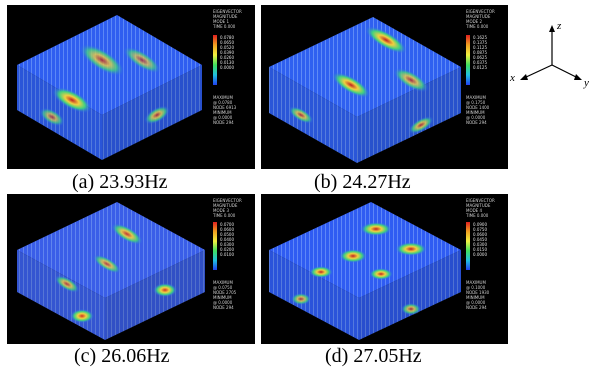  I want to click on scale-tick: 0.1625, so click(480, 37).